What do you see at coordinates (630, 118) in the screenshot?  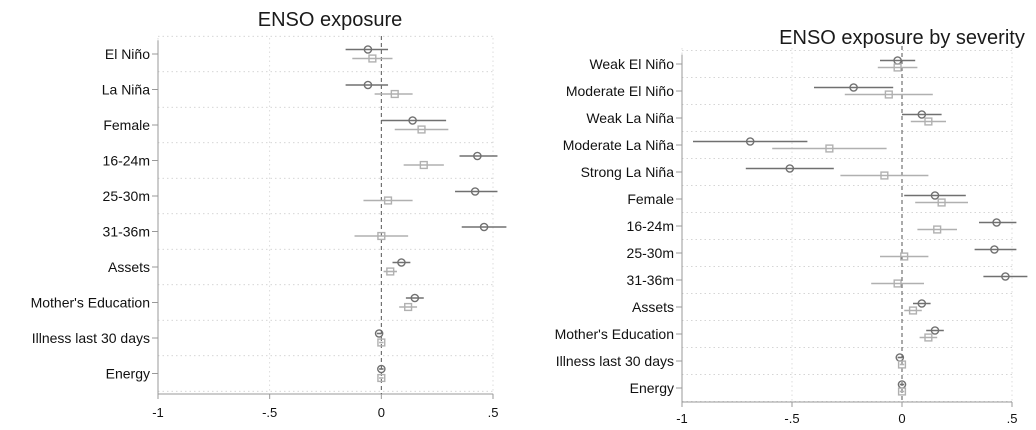 I see `y-tick-label: Weak La Niña` at bounding box center [630, 118].